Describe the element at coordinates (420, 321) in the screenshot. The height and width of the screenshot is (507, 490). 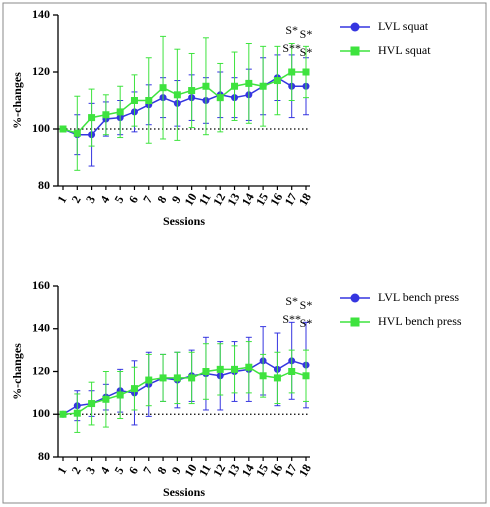
I see `legend-label: HVL bench press` at that location.